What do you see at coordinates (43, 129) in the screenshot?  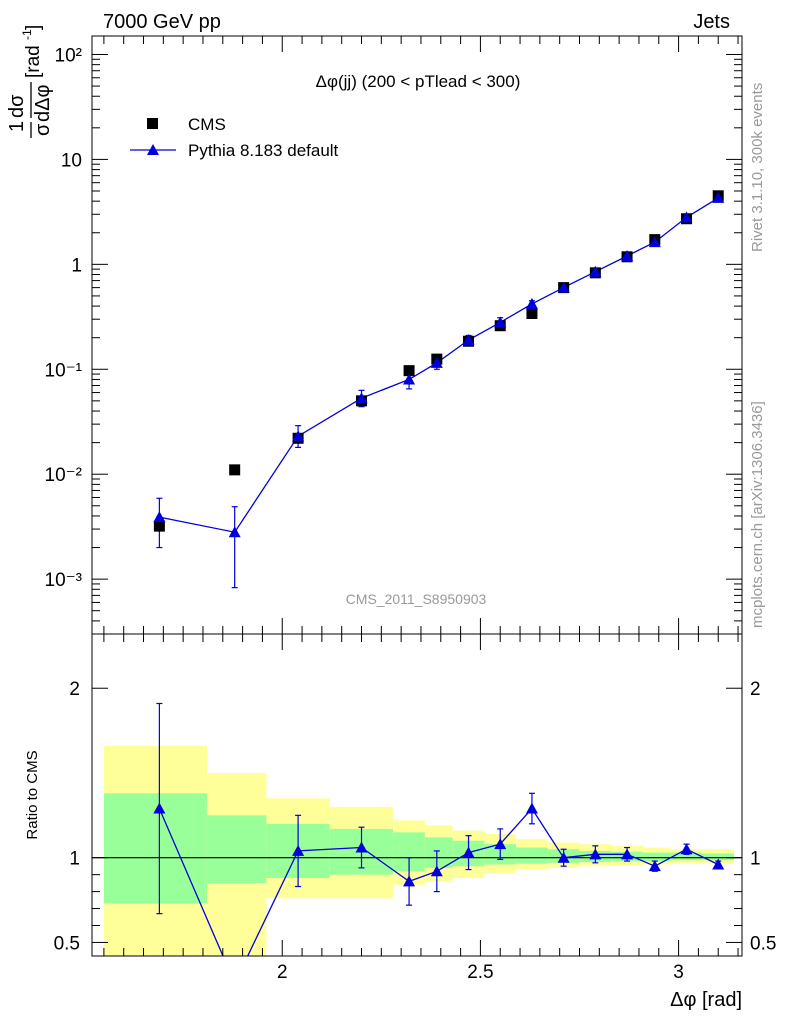 I see `y-title-sigma: σ` at bounding box center [43, 129].